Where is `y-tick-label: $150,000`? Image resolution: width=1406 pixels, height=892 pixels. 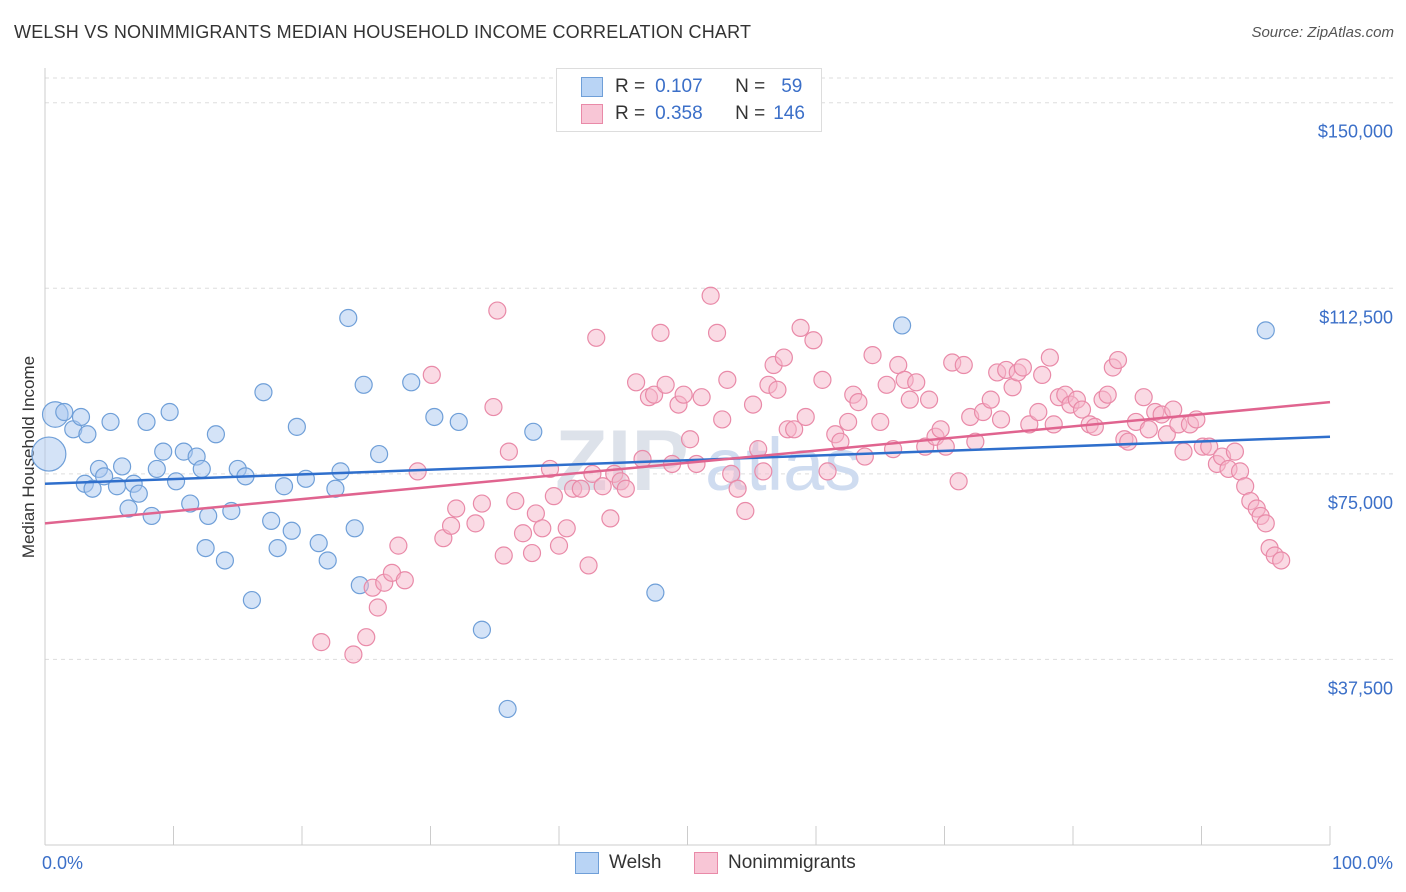 y-tick-label: $150,000 is located at coordinates (1355, 132).